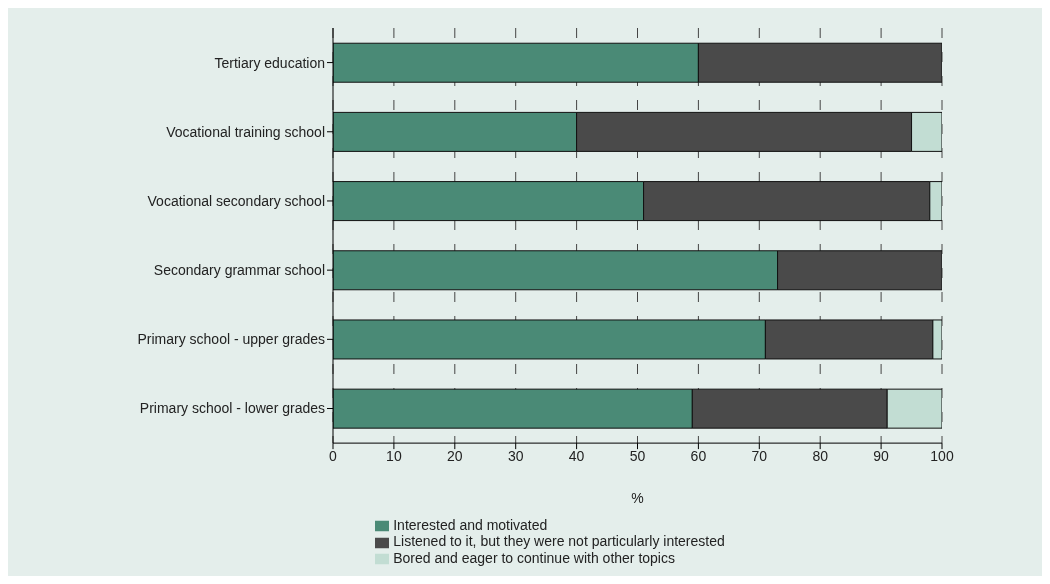 The image size is (1050, 584). What do you see at coordinates (942, 456) in the screenshot?
I see `x-tick-label: 100` at bounding box center [942, 456].